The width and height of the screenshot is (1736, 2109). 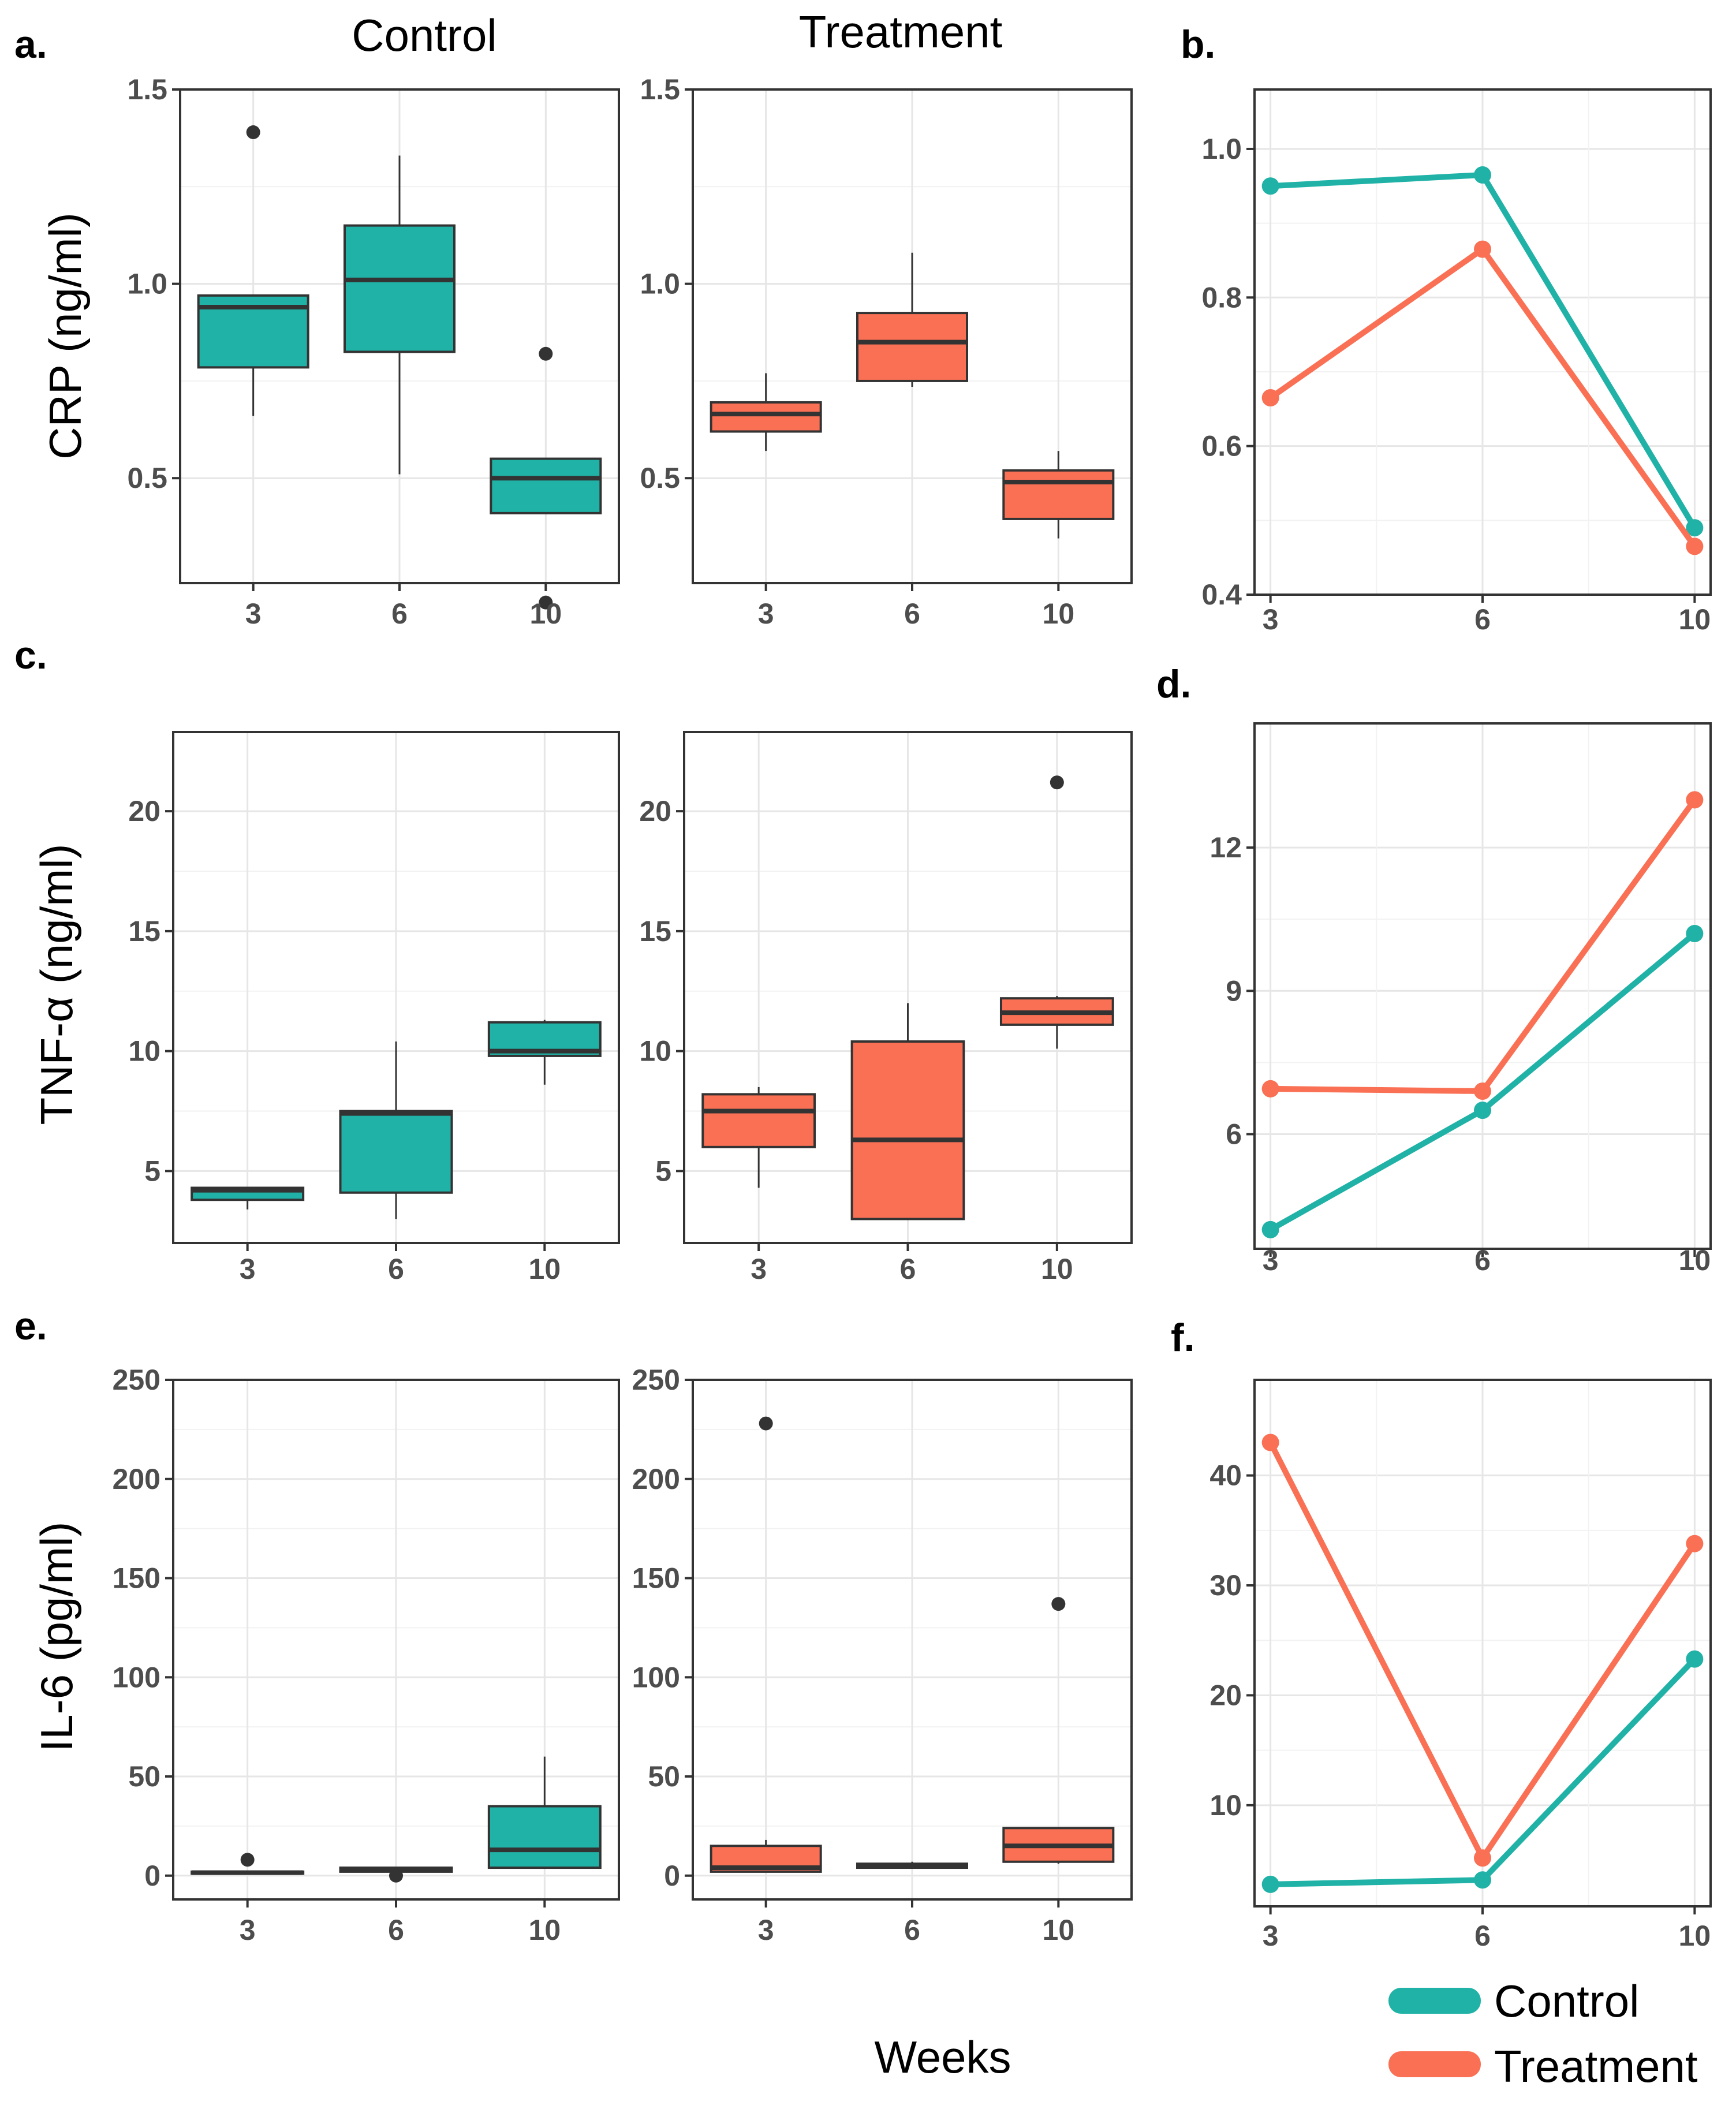 I want to click on column-title-control: Control, so click(x=424, y=35).